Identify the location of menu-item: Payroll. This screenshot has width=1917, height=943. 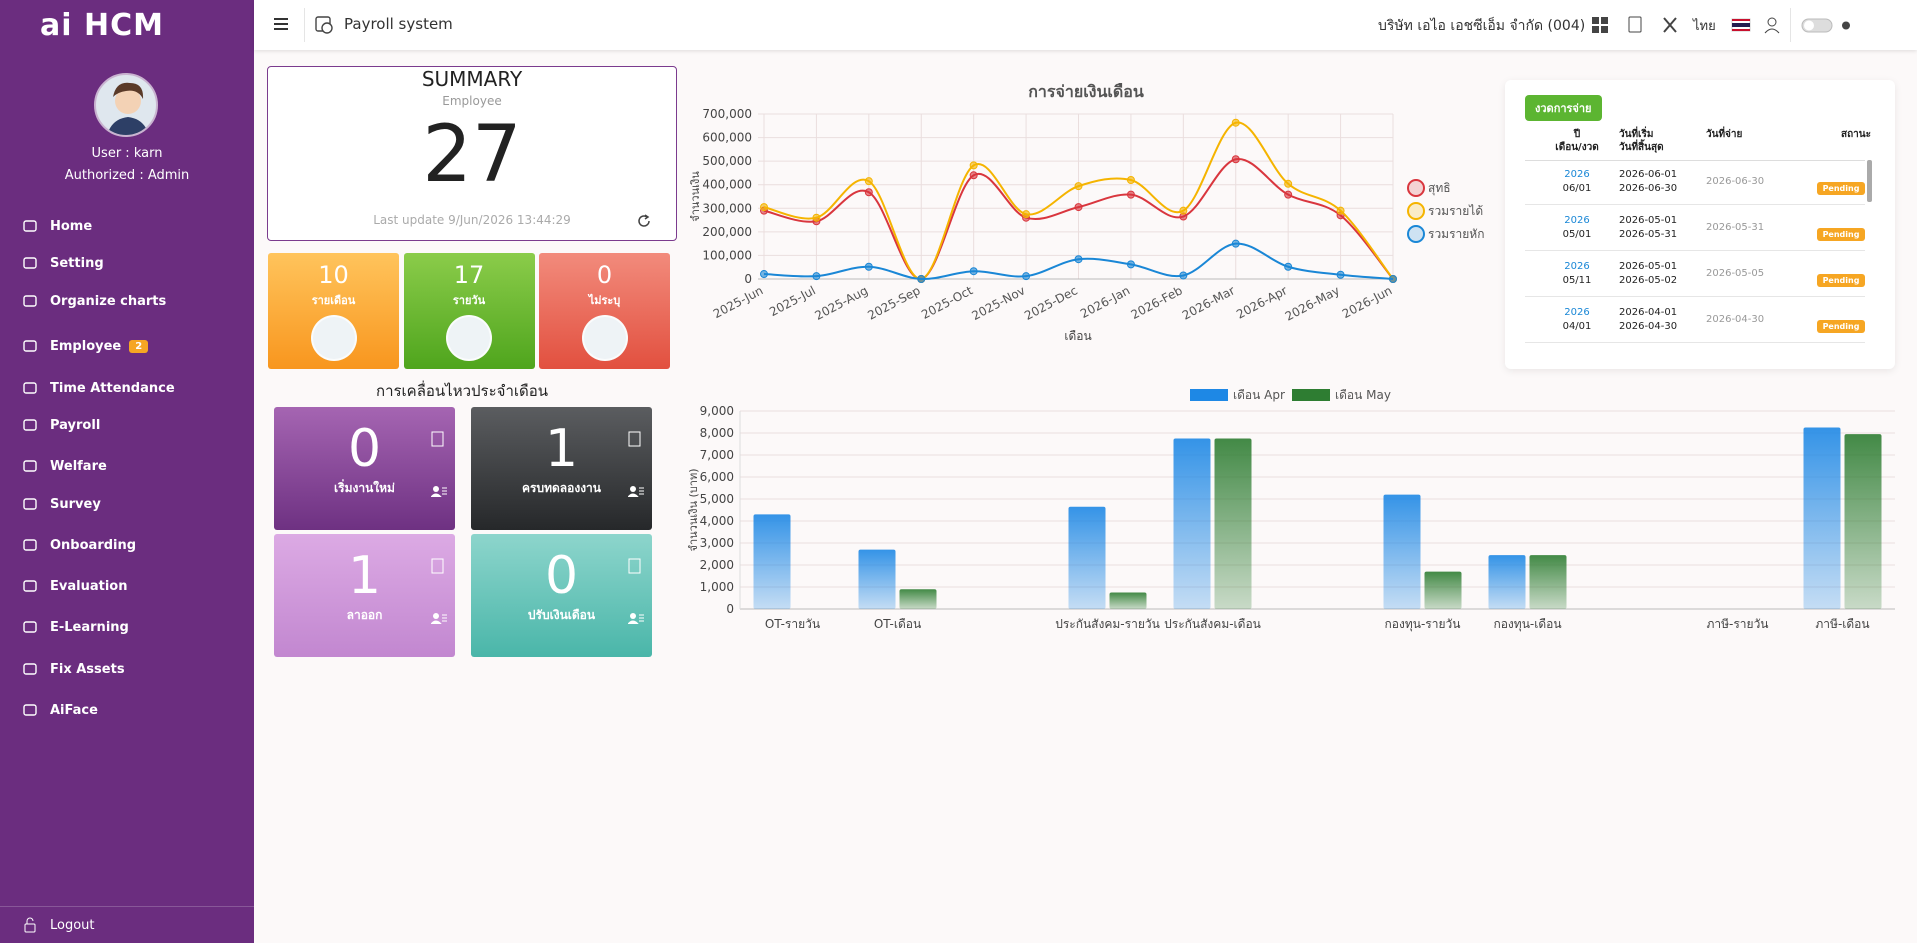
(61, 425).